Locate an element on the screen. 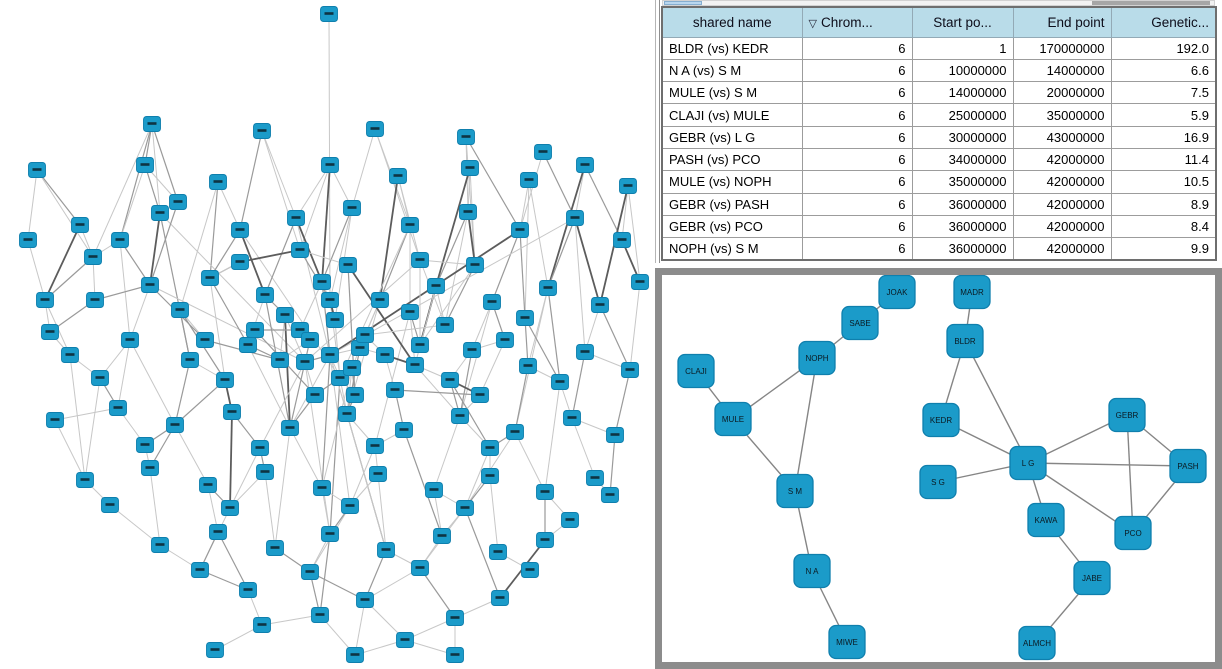 The height and width of the screenshot is (669, 1222). scrollbar-thumb is located at coordinates (683, 3).